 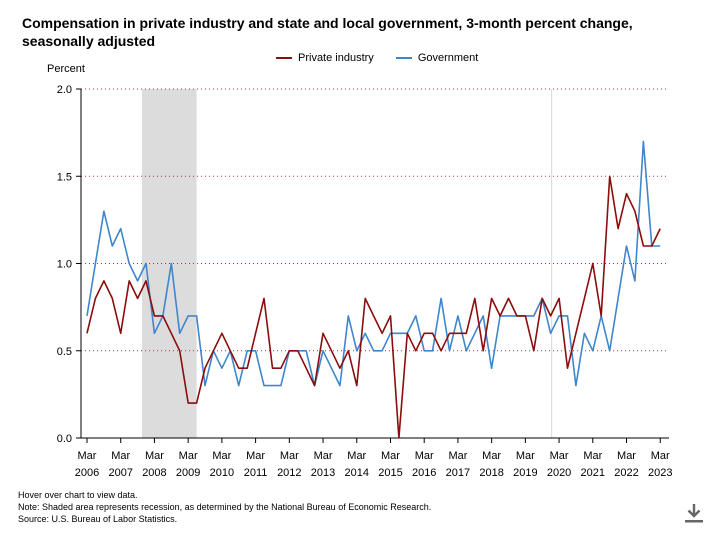 What do you see at coordinates (289, 473) in the screenshot?
I see `x-tick-label-year: 2012` at bounding box center [289, 473].